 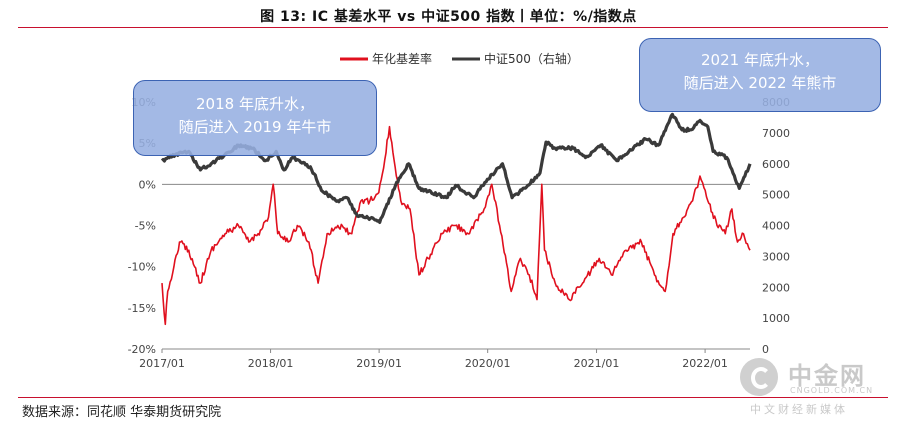 What do you see at coordinates (402, 58) in the screenshot?
I see `legend-label-basis: 年化基差率` at bounding box center [402, 58].